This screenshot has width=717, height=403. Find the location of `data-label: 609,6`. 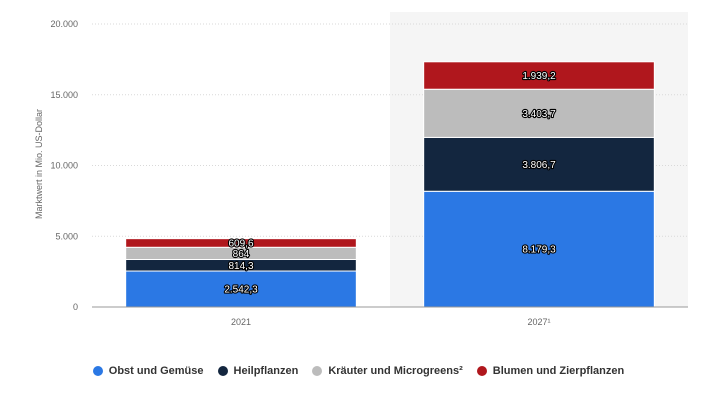

data-label: 609,6 is located at coordinates (240, 243).